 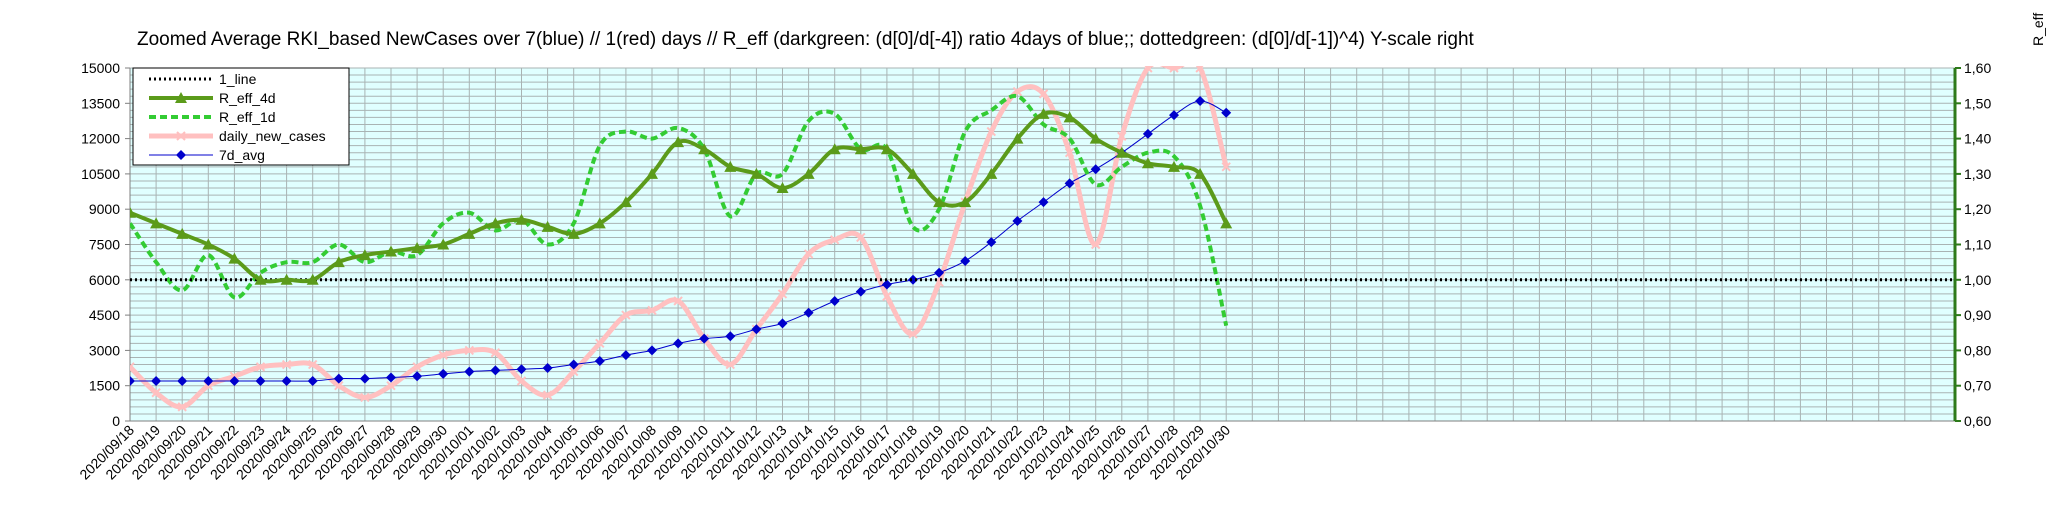 What do you see at coordinates (100, 103) in the screenshot?
I see `y-tick-label: 13500` at bounding box center [100, 103].